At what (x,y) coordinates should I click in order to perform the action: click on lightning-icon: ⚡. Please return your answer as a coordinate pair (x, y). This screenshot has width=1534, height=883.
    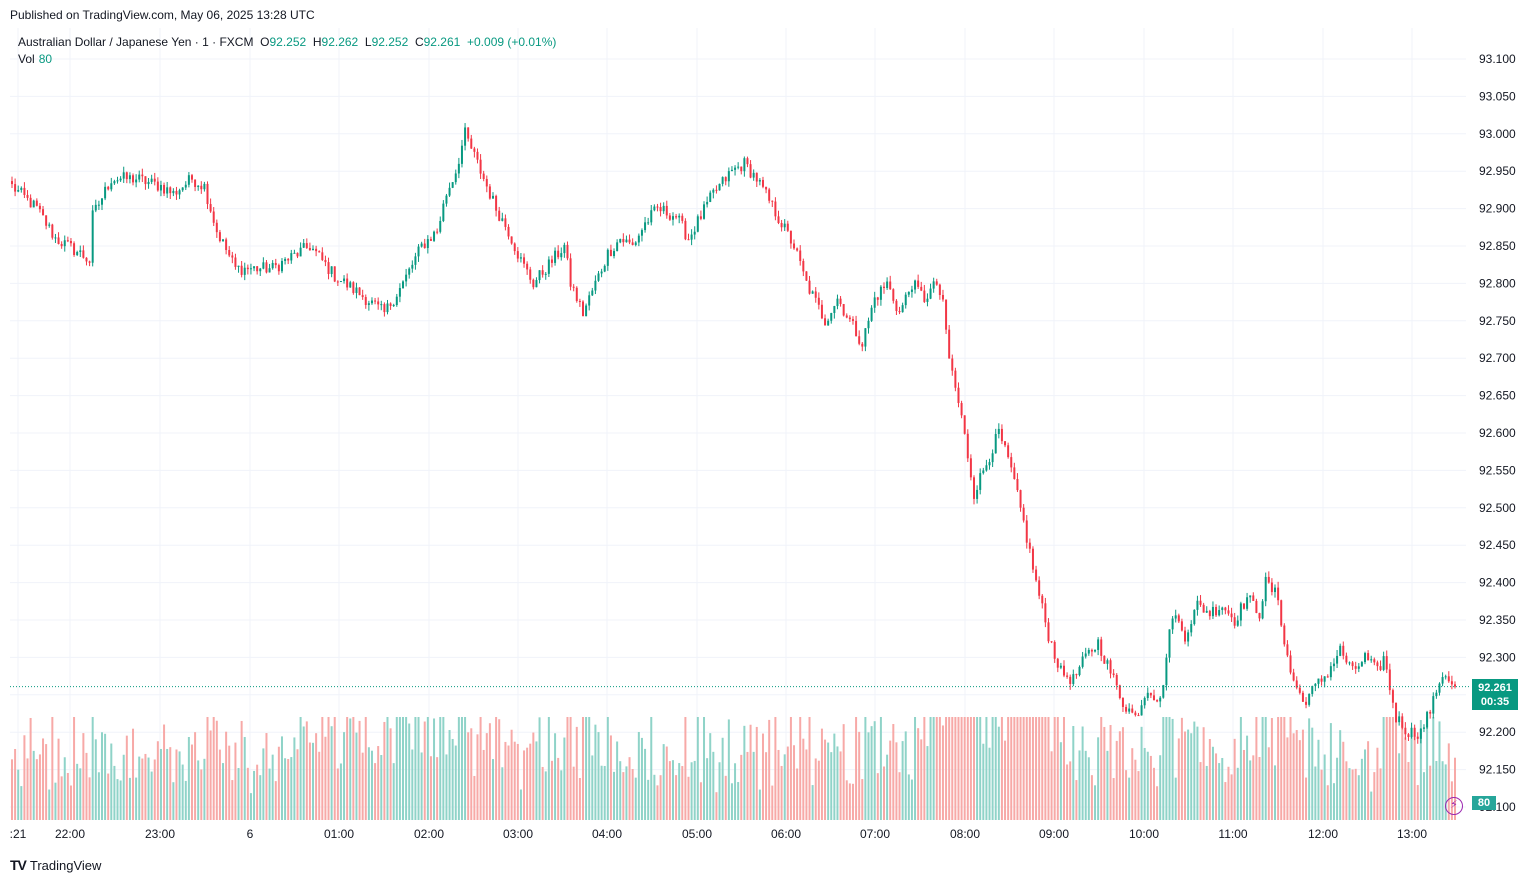
    Looking at the image, I should click on (1454, 806).